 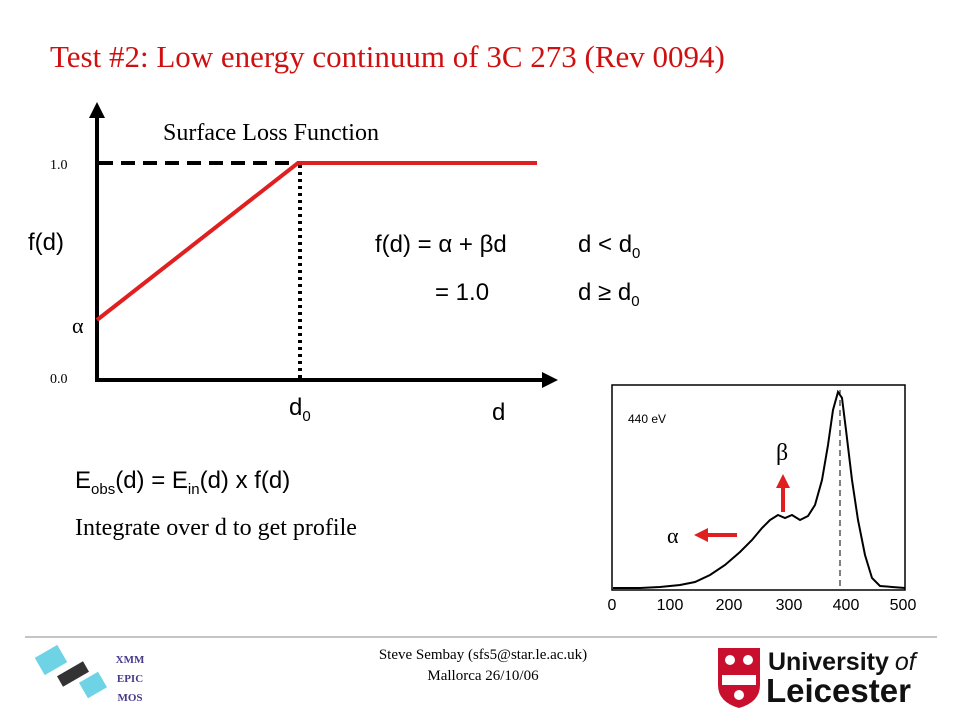 I want to click on university-word: University, so click(x=828, y=662).